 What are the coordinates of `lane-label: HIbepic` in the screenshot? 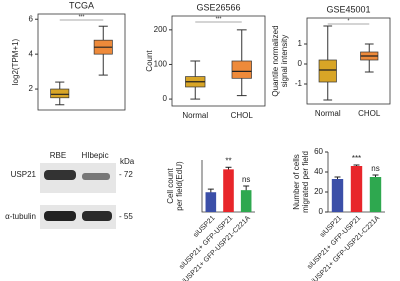 It's located at (94, 155).